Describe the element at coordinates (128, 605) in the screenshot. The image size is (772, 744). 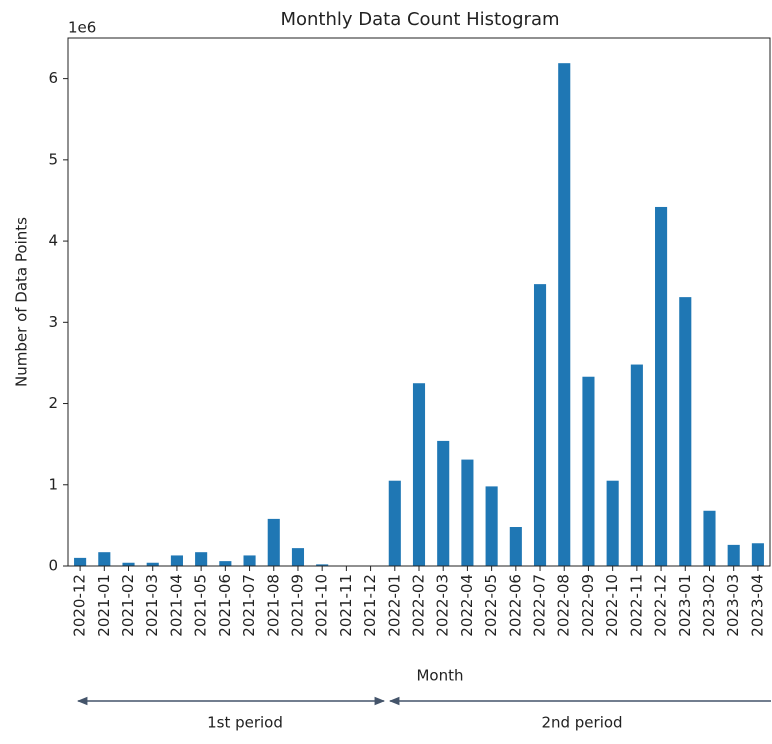
I see `x-tick-label: 2021-02` at that location.